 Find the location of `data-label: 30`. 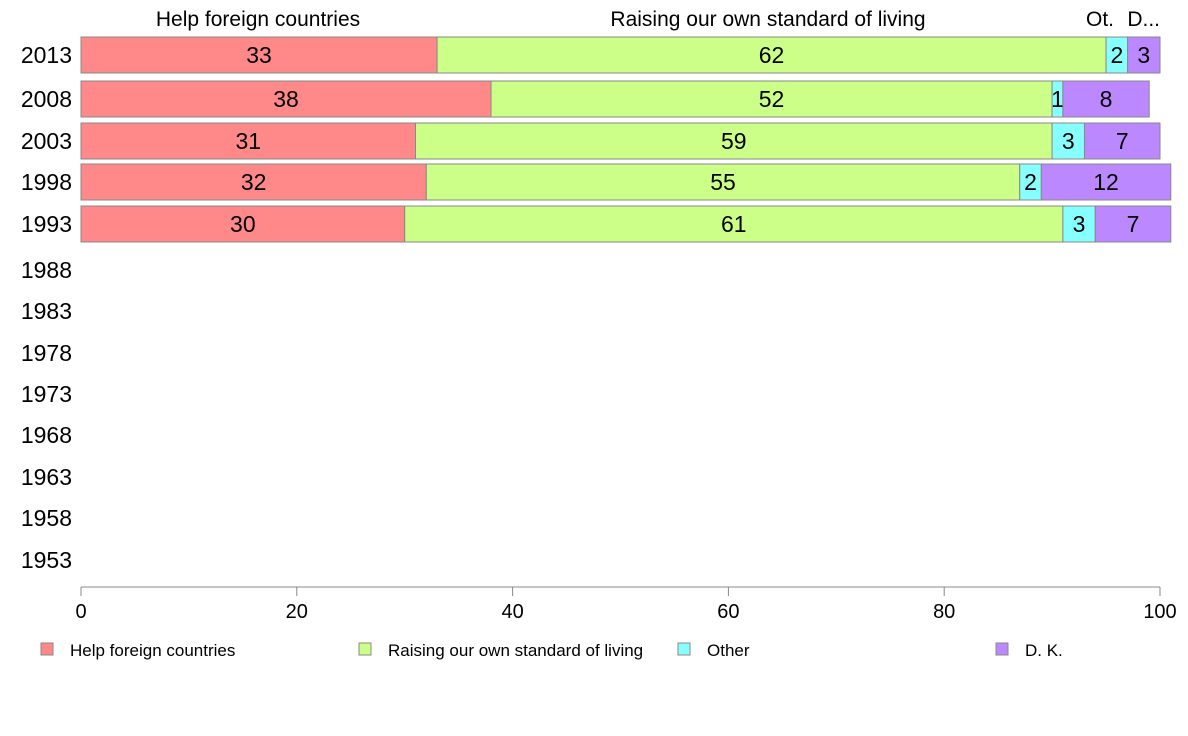

data-label: 30 is located at coordinates (243, 224).